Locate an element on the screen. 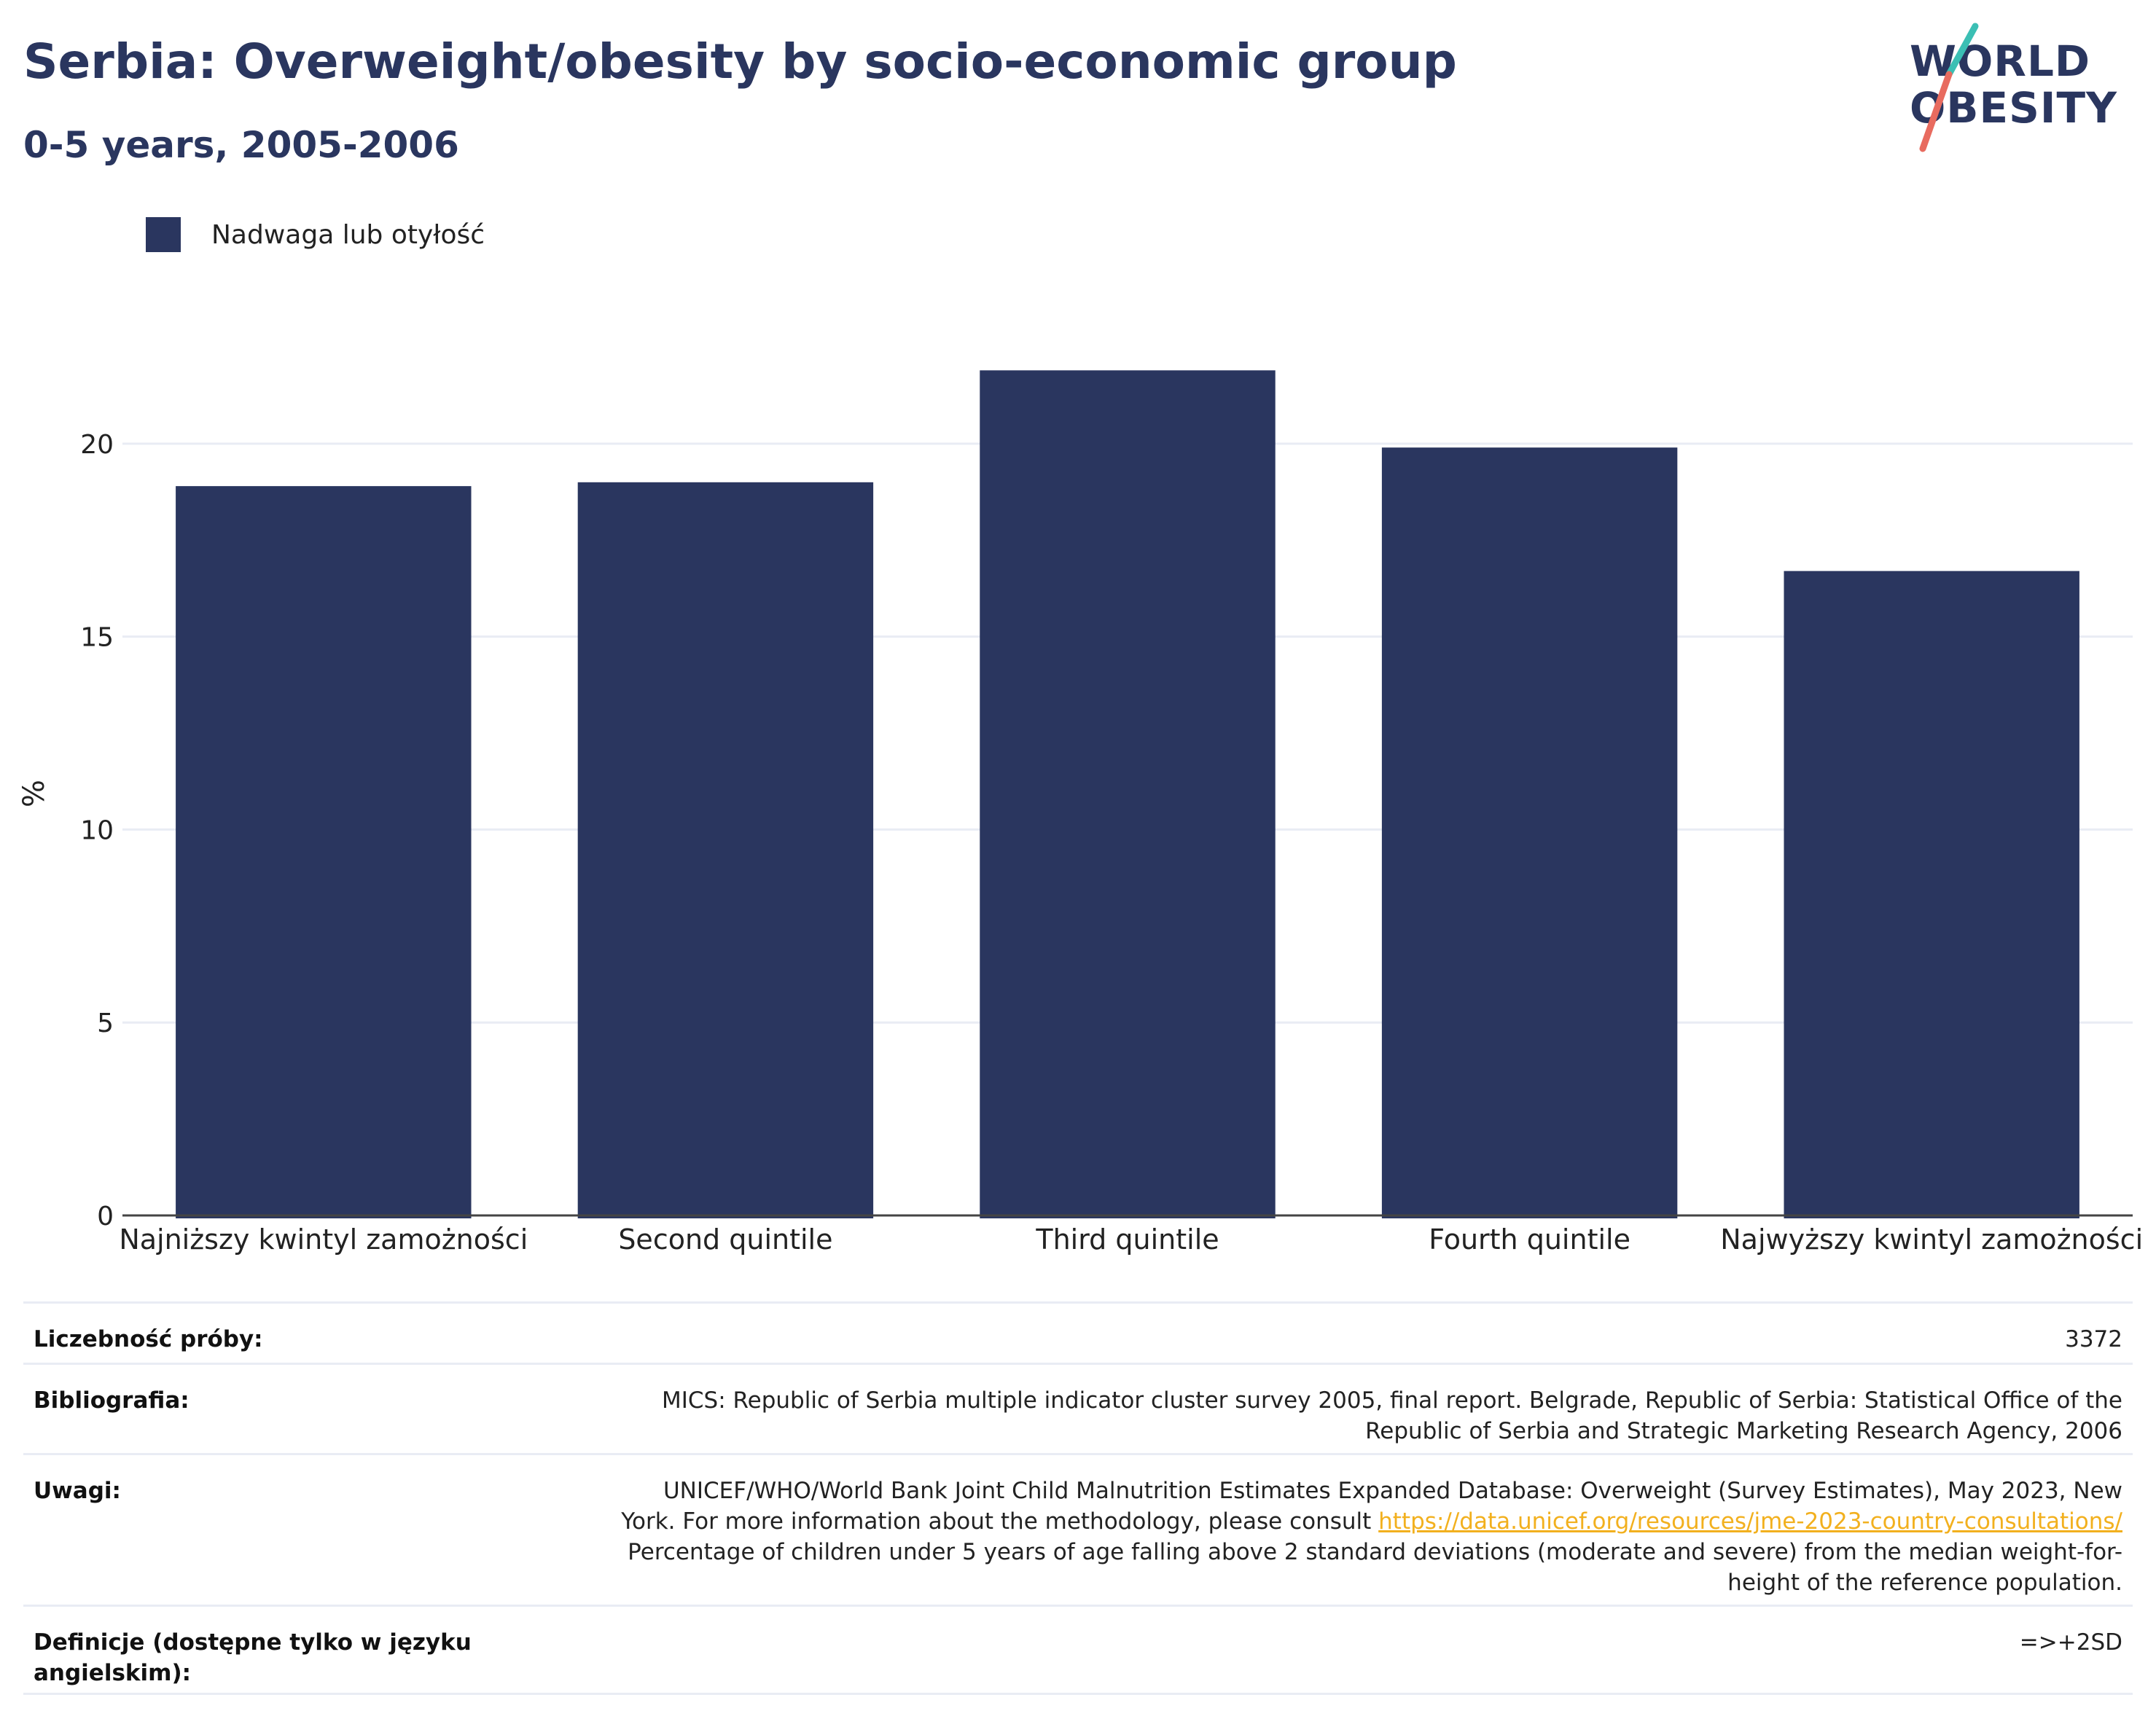 Image resolution: width=2156 pixels, height=1735 pixels. bibliography-label: Bibliografia: is located at coordinates (112, 1400).